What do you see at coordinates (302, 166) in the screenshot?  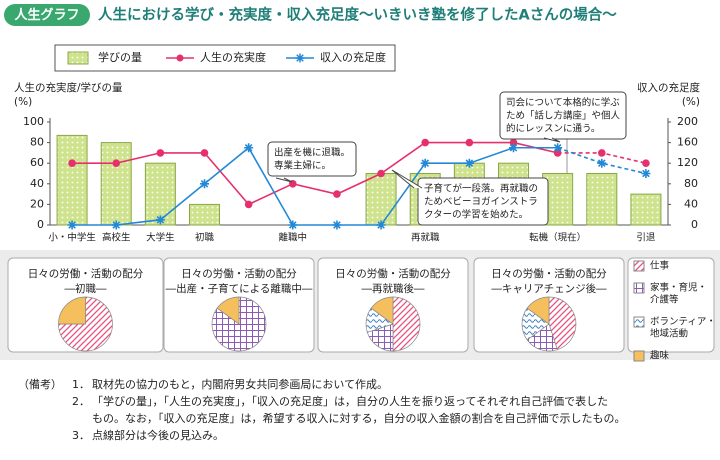 I see `callout-text: 専業主婦に。` at bounding box center [302, 166].